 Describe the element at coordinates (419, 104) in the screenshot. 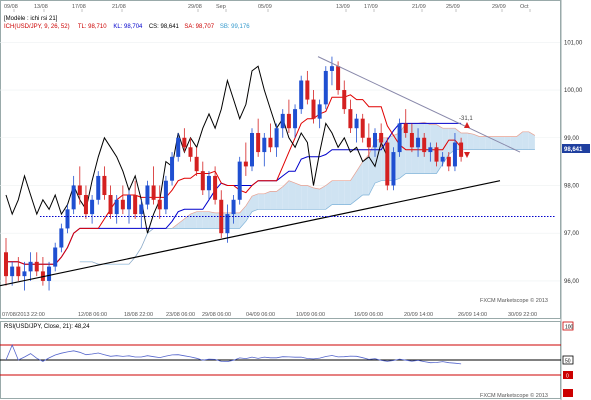

I see `resistance-trendline` at that location.